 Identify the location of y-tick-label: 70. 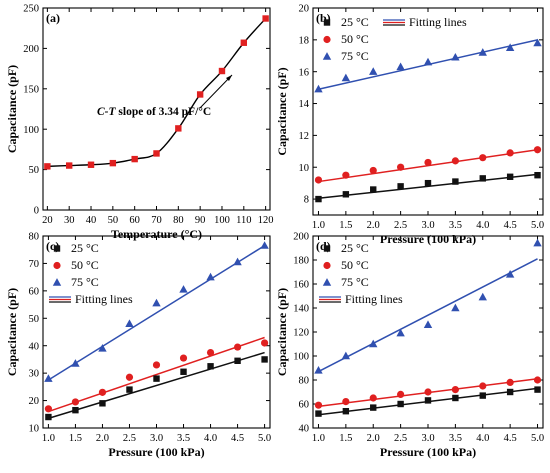
(34, 264).